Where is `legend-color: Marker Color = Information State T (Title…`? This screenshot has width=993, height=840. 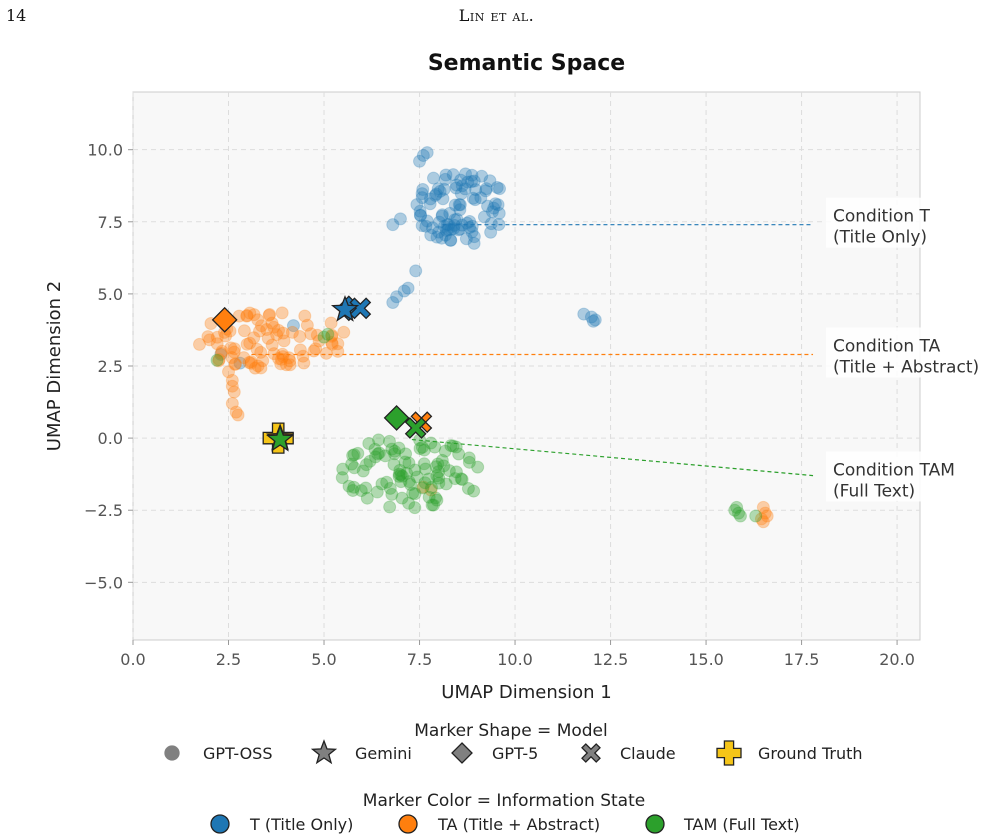
legend-color: Marker Color = Information State T (Title… is located at coordinates (505, 812).